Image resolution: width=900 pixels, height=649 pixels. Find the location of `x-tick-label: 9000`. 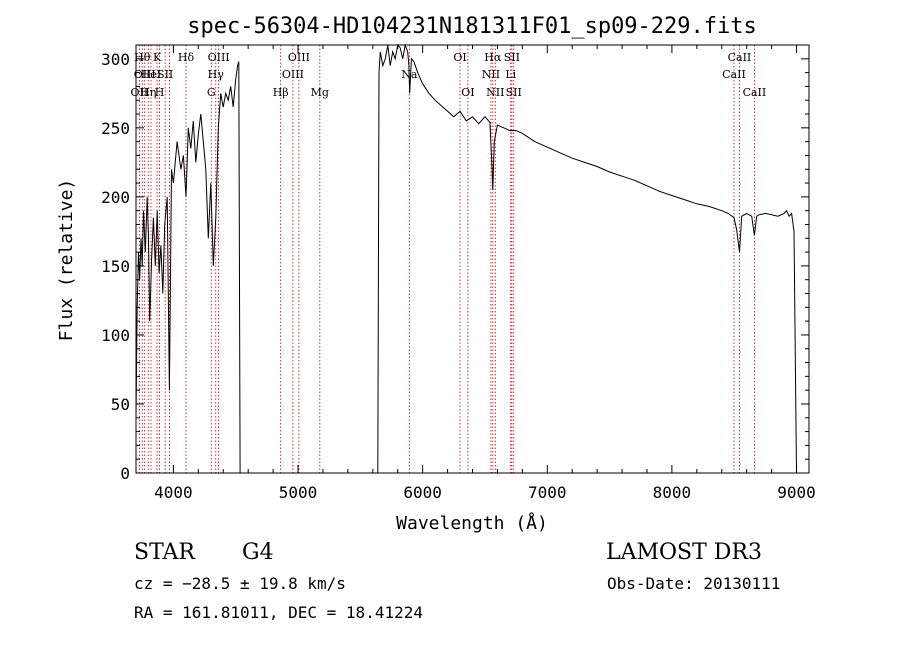

x-tick-label: 9000 is located at coordinates (796, 492).